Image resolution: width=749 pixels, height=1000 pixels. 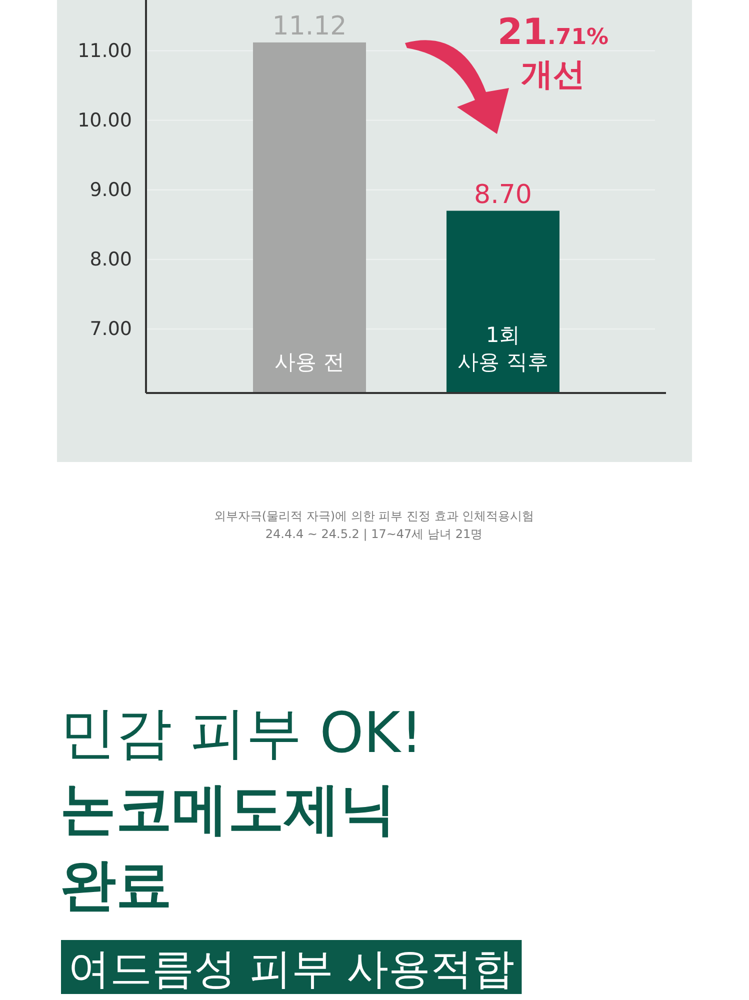 What do you see at coordinates (111, 329) in the screenshot?
I see `y-tick-label: 7.00` at bounding box center [111, 329].